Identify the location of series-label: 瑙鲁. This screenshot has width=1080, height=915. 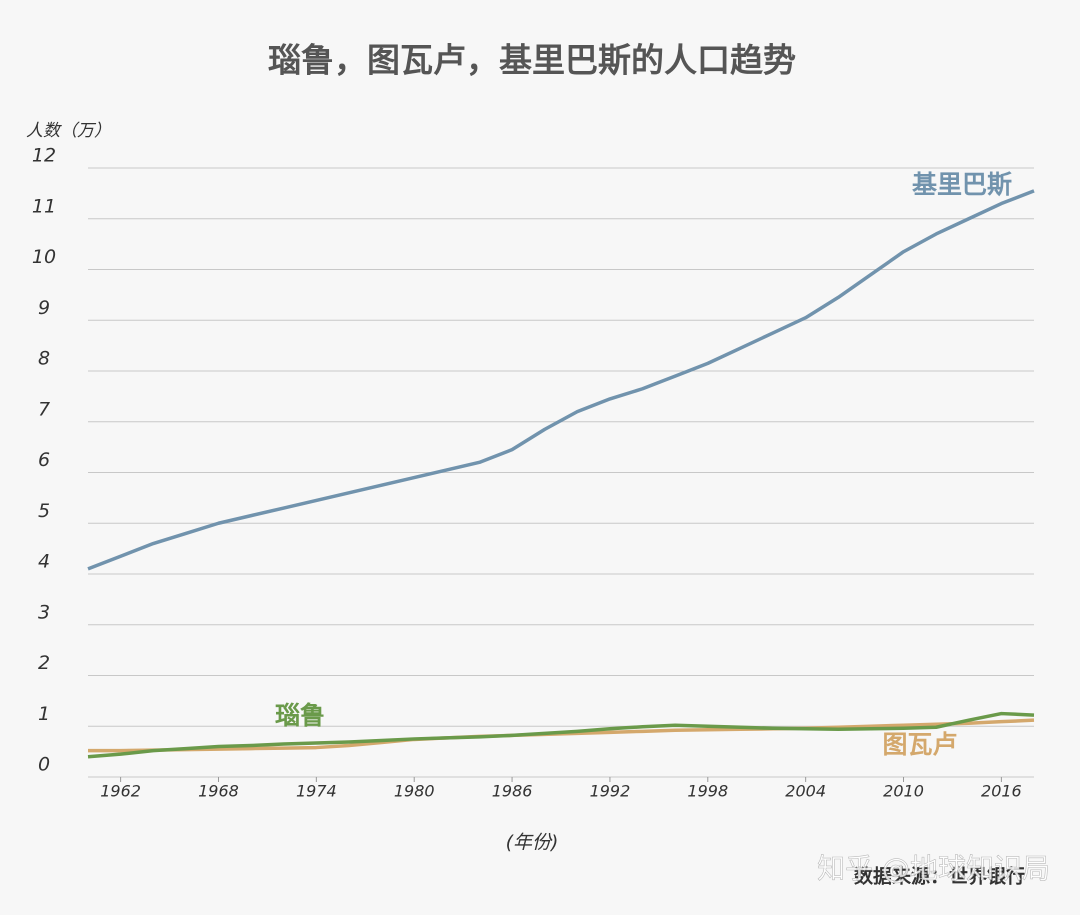
(300, 715).